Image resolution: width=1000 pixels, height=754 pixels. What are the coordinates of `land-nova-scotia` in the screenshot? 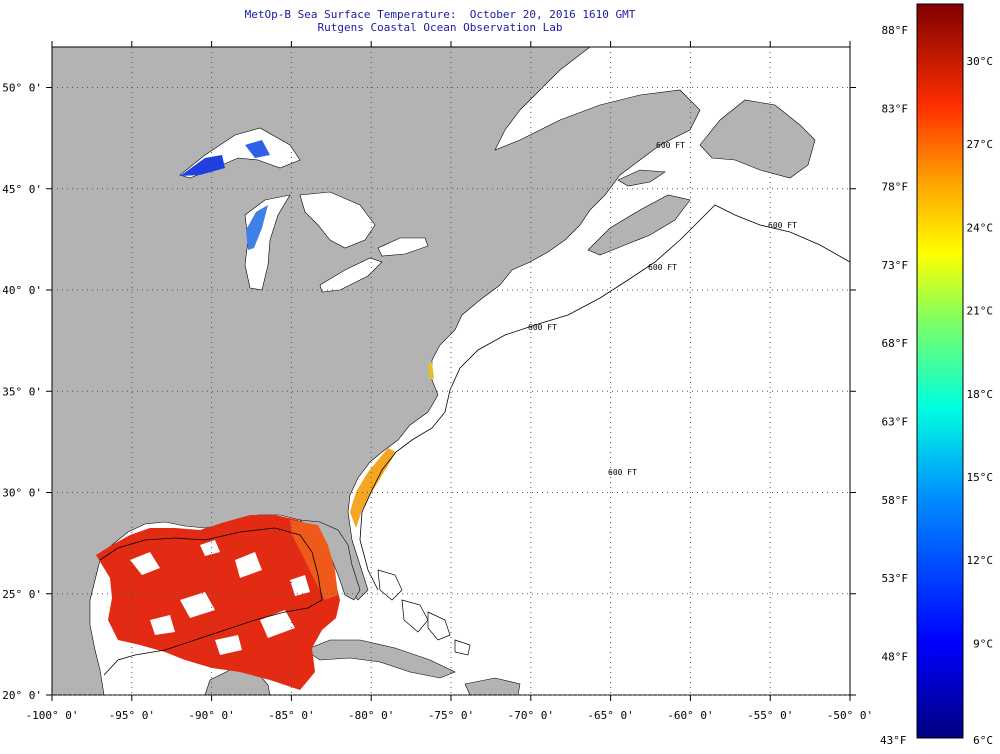 It's located at (639, 225).